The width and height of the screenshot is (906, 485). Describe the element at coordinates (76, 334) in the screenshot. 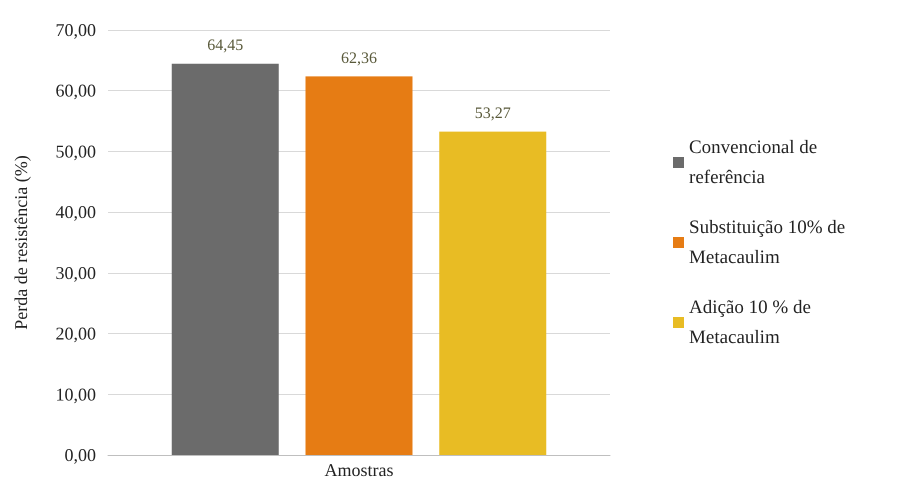

I see `y-tick-label: 20,00` at that location.